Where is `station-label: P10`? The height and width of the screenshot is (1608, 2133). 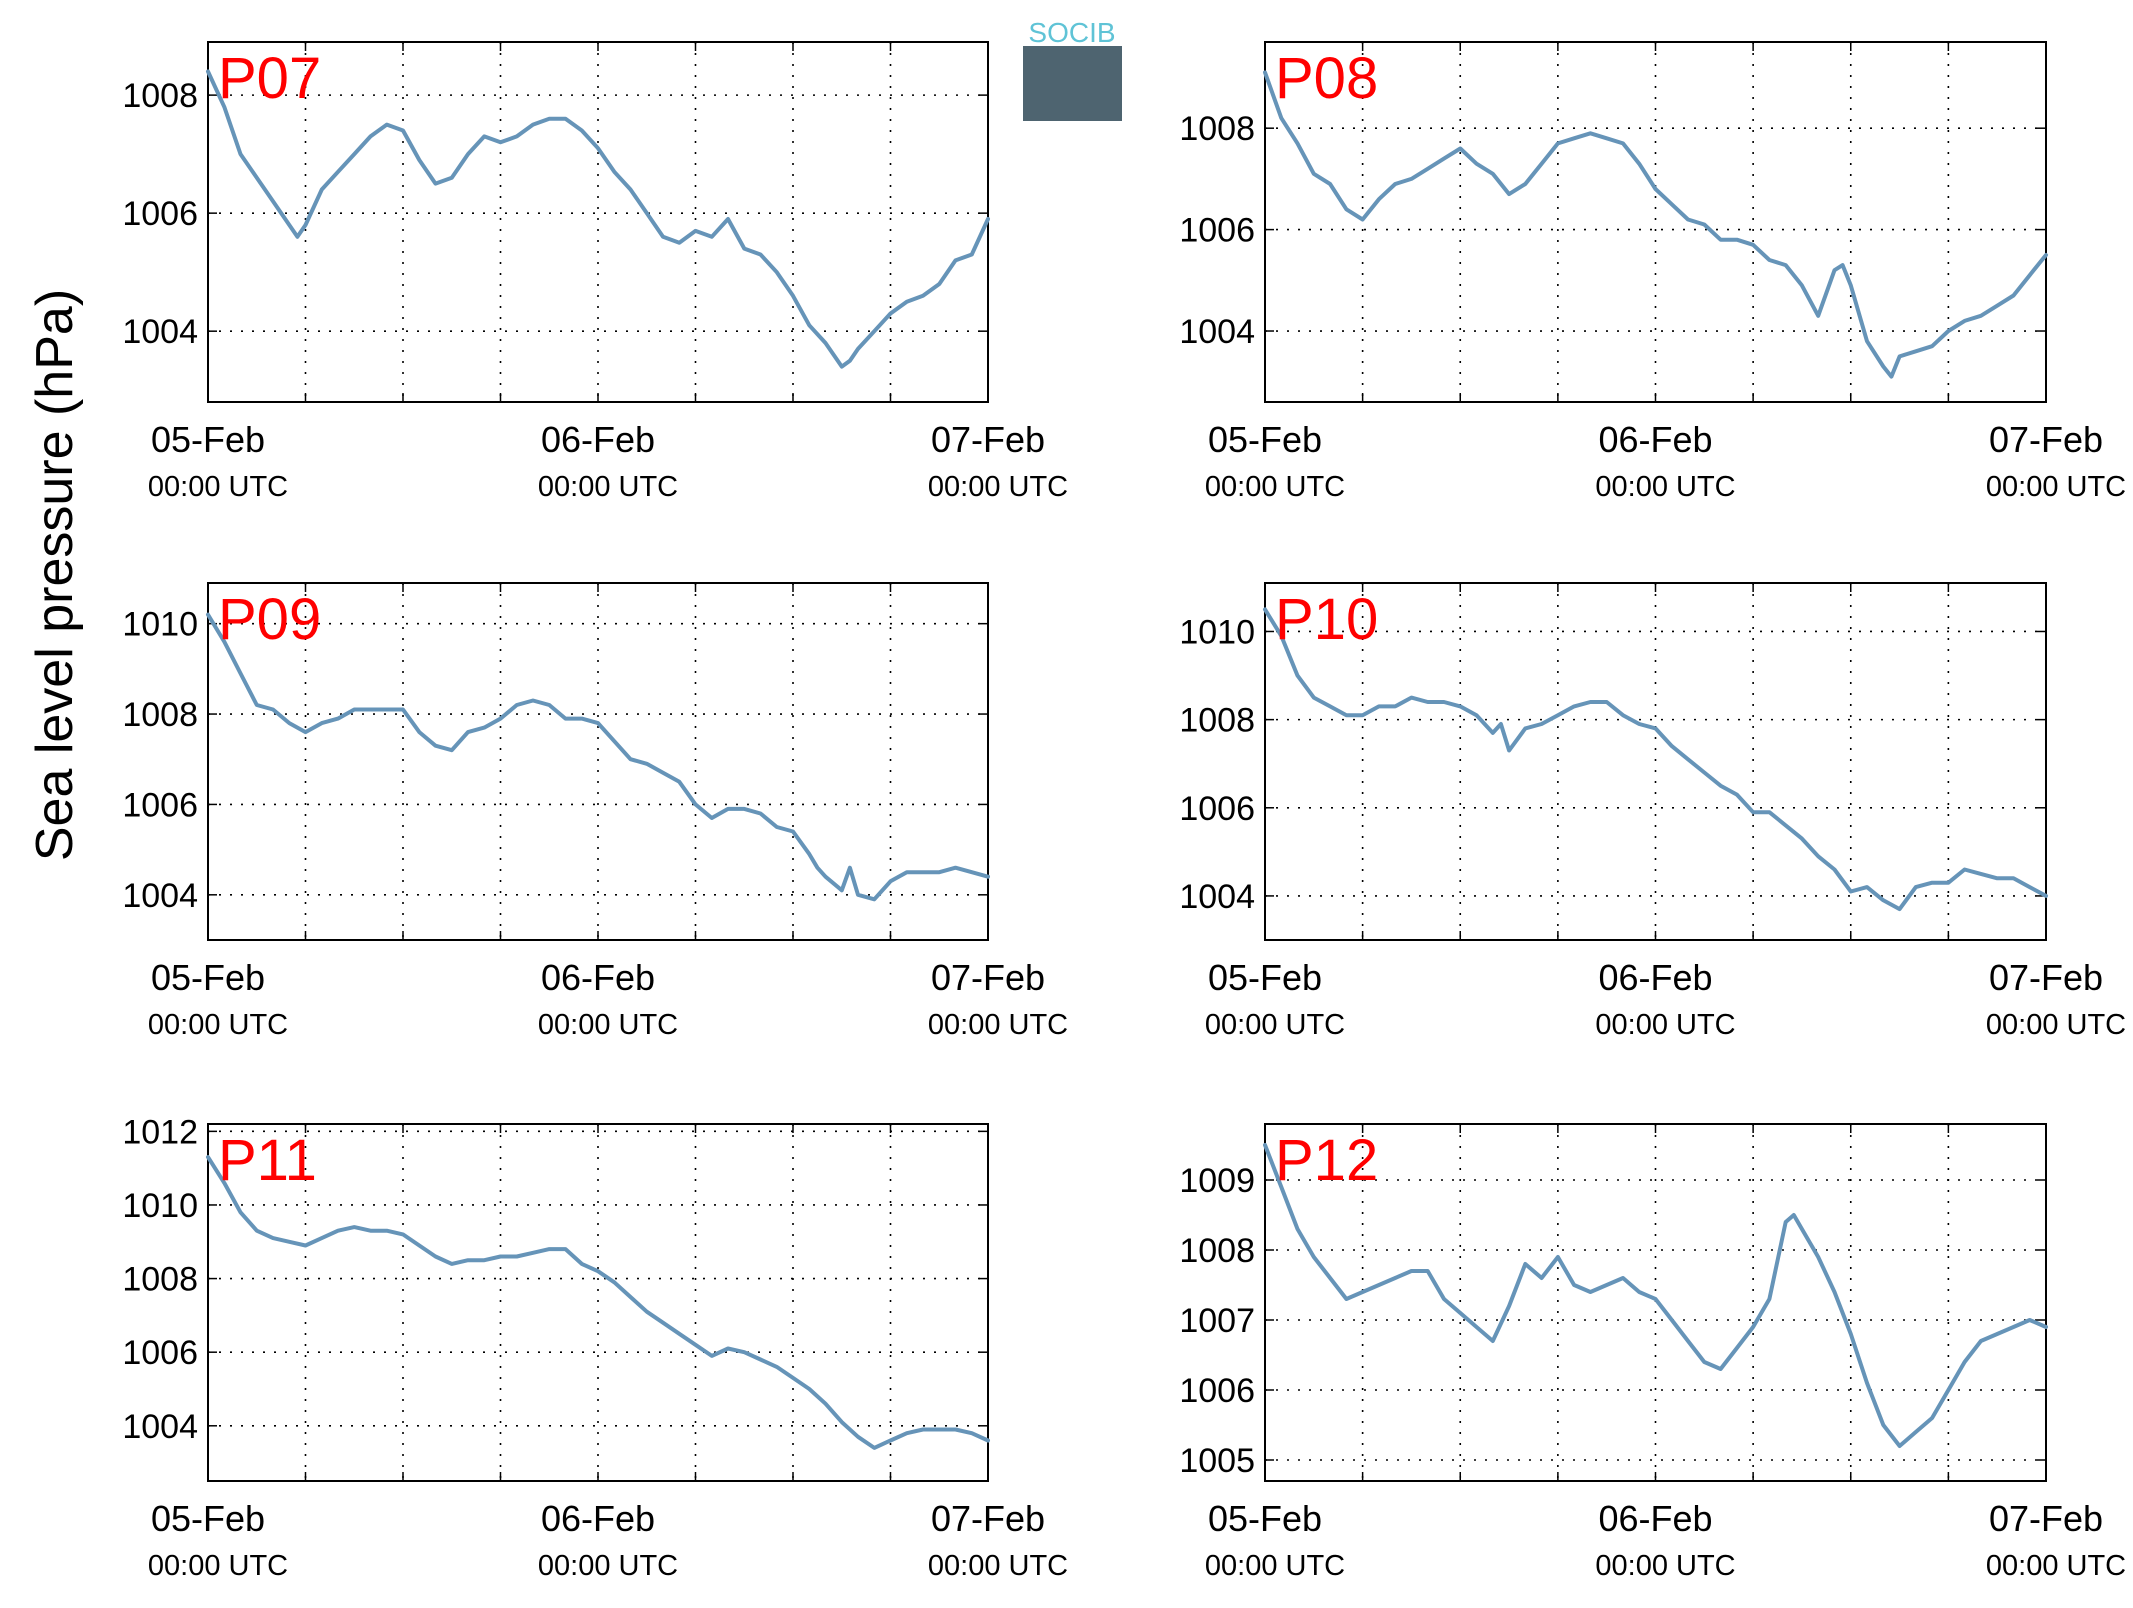 station-label: P10 is located at coordinates (1326, 619).